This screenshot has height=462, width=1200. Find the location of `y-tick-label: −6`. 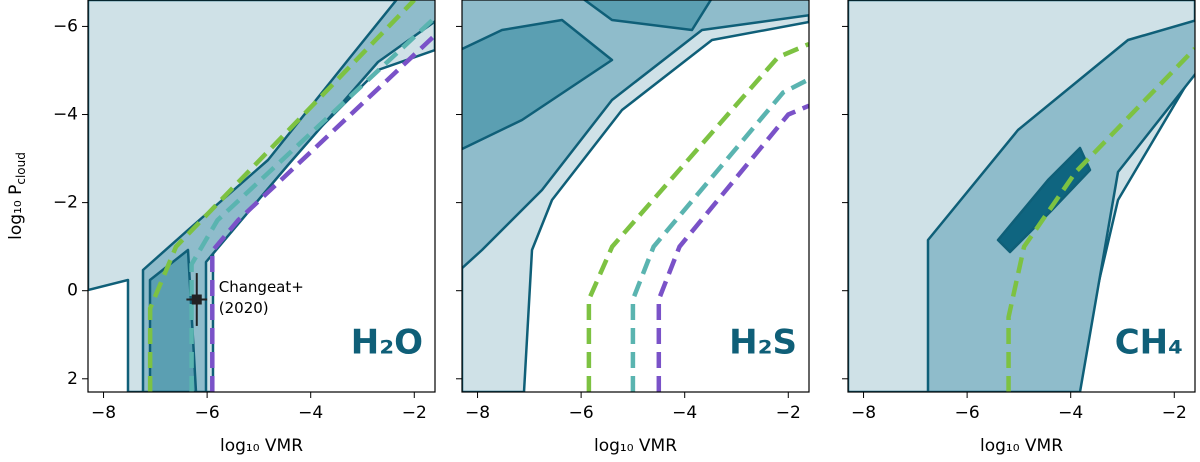

y-tick-label: −6 is located at coordinates (65, 26).